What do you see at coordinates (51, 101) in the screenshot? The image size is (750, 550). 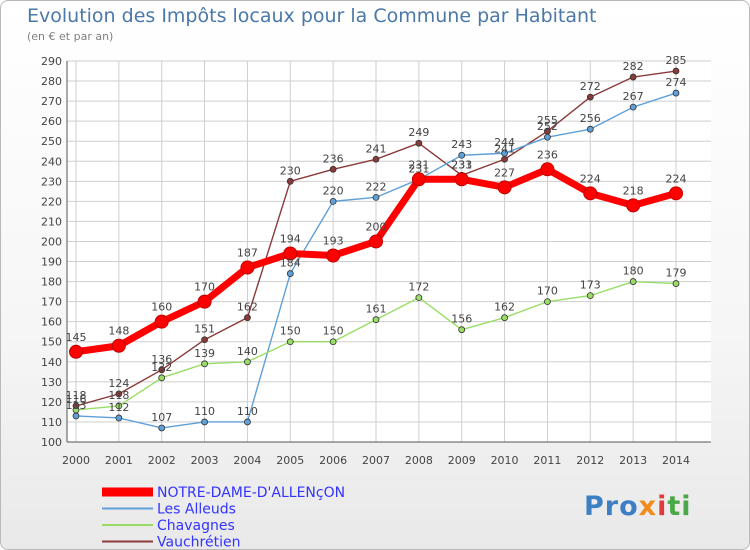 I see `y-tick-label: 270` at bounding box center [51, 101].